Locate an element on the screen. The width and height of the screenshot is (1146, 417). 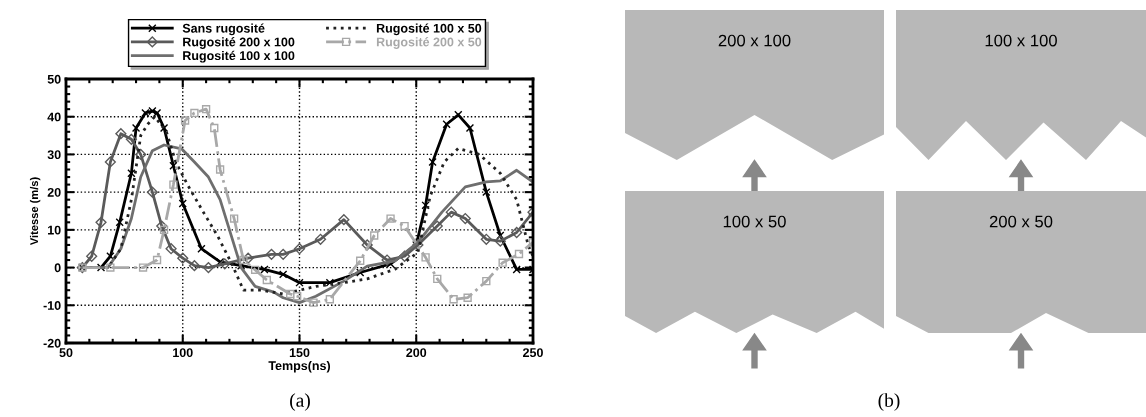
y-tick-label: -20 is located at coordinates (52, 343).